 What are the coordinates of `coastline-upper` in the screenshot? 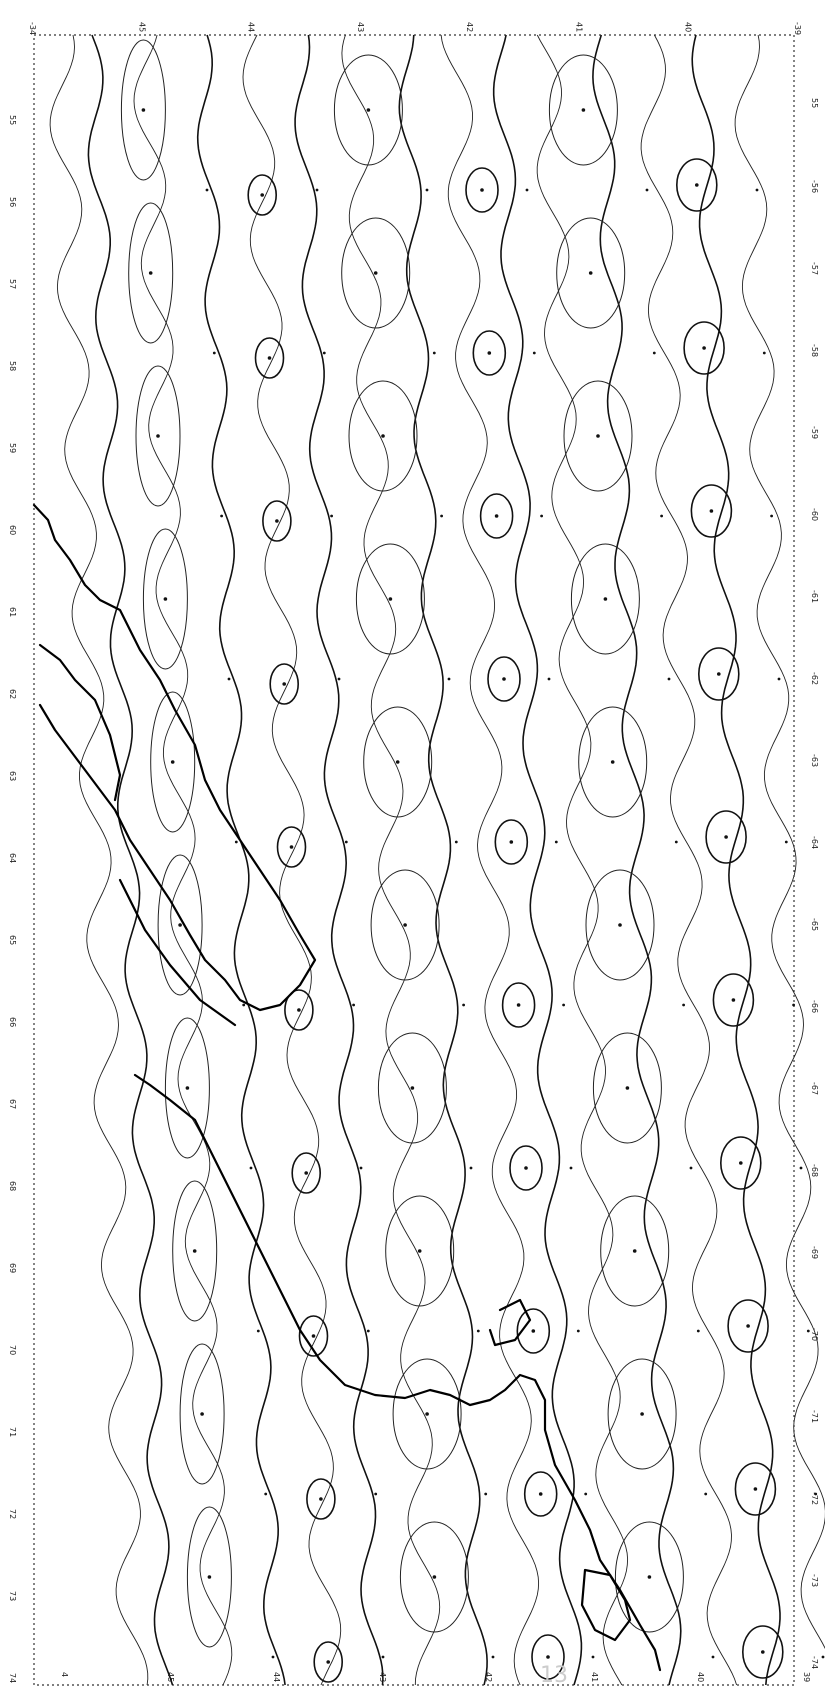 It's located at (174, 757).